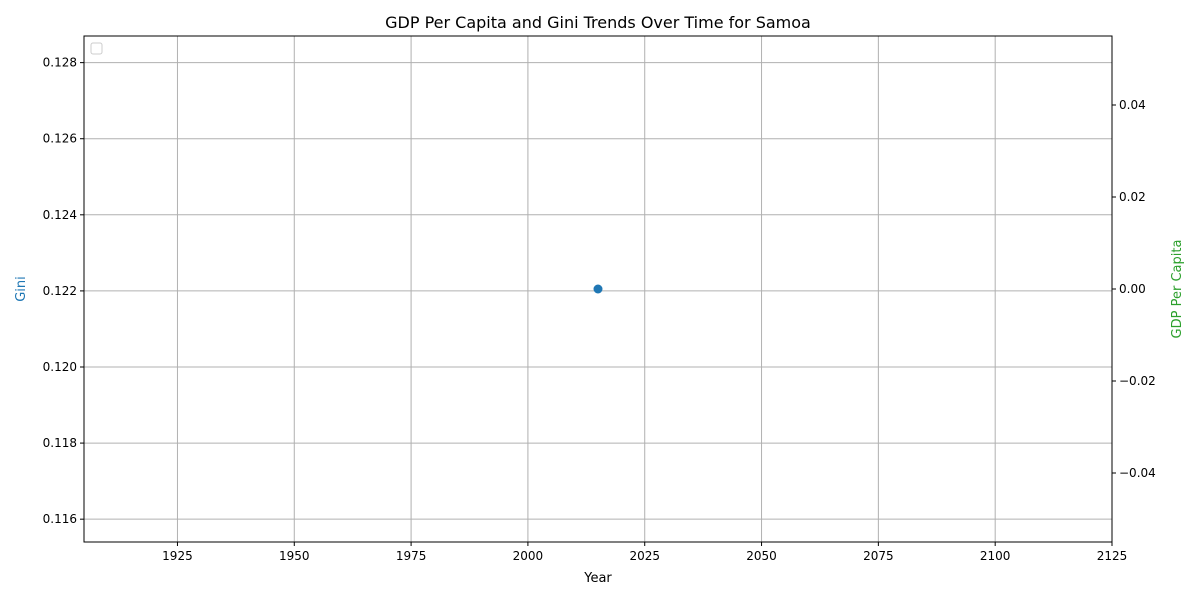 The height and width of the screenshot is (600, 1200). Describe the element at coordinates (60, 443) in the screenshot. I see `y-left-tick-label: 0.118` at that location.